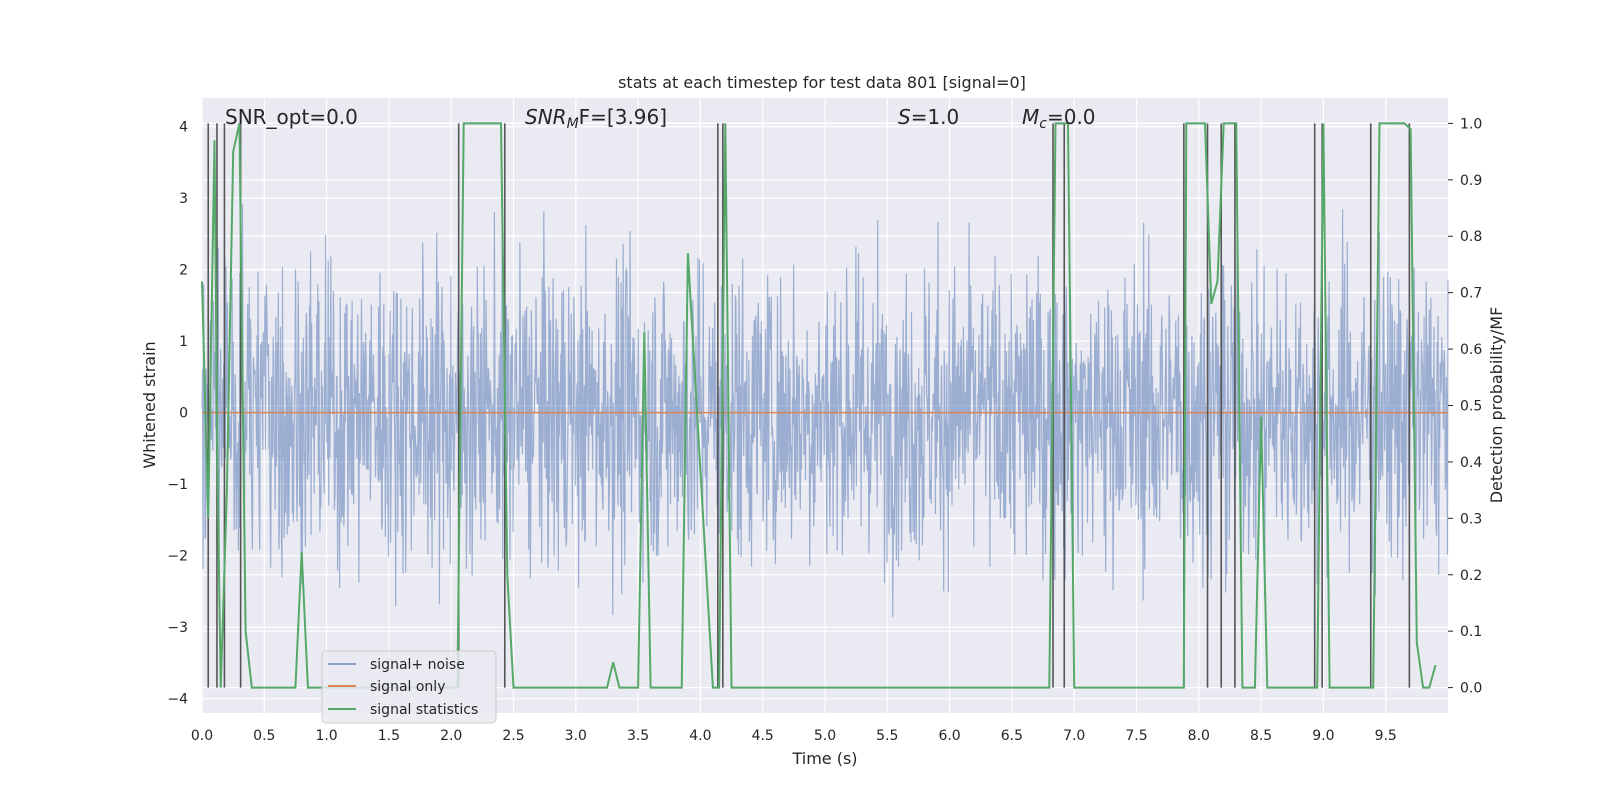 The height and width of the screenshot is (800, 1600). I want to click on legend-box, so click(409, 687).